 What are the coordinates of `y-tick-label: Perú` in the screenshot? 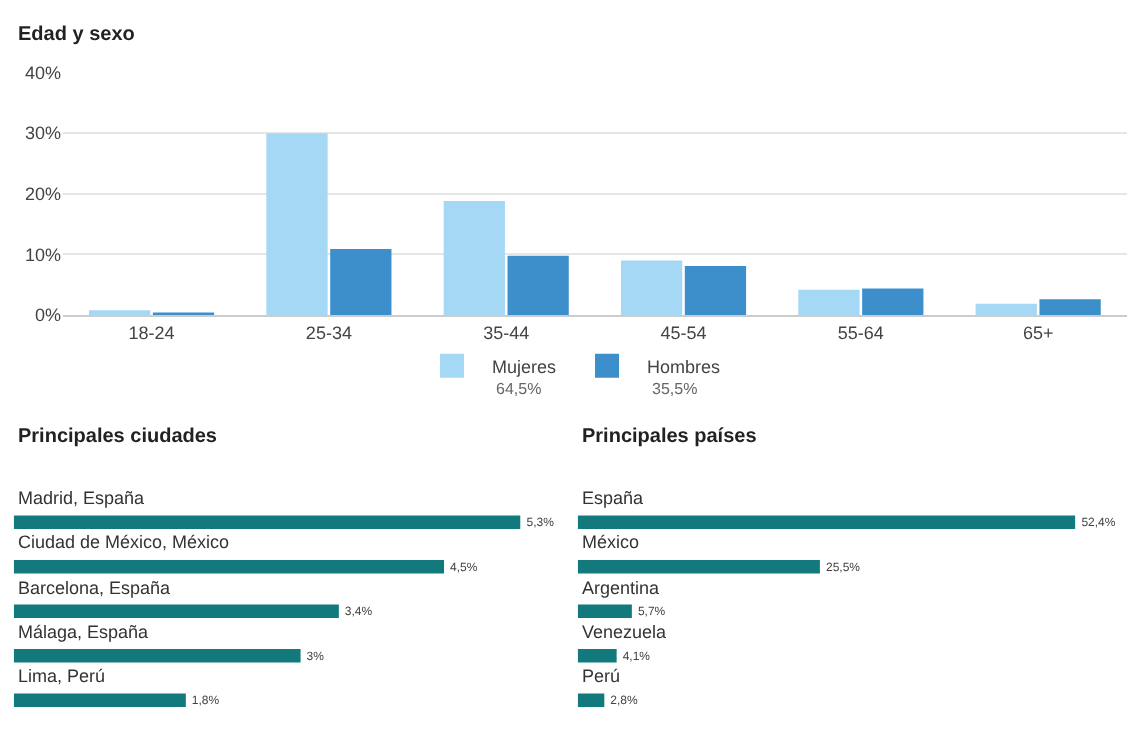 It's located at (601, 676).